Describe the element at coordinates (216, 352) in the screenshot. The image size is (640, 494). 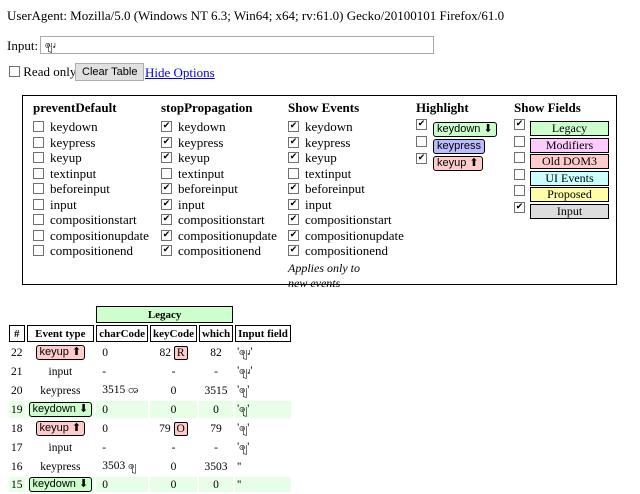
I see `which-cell: 82` at that location.